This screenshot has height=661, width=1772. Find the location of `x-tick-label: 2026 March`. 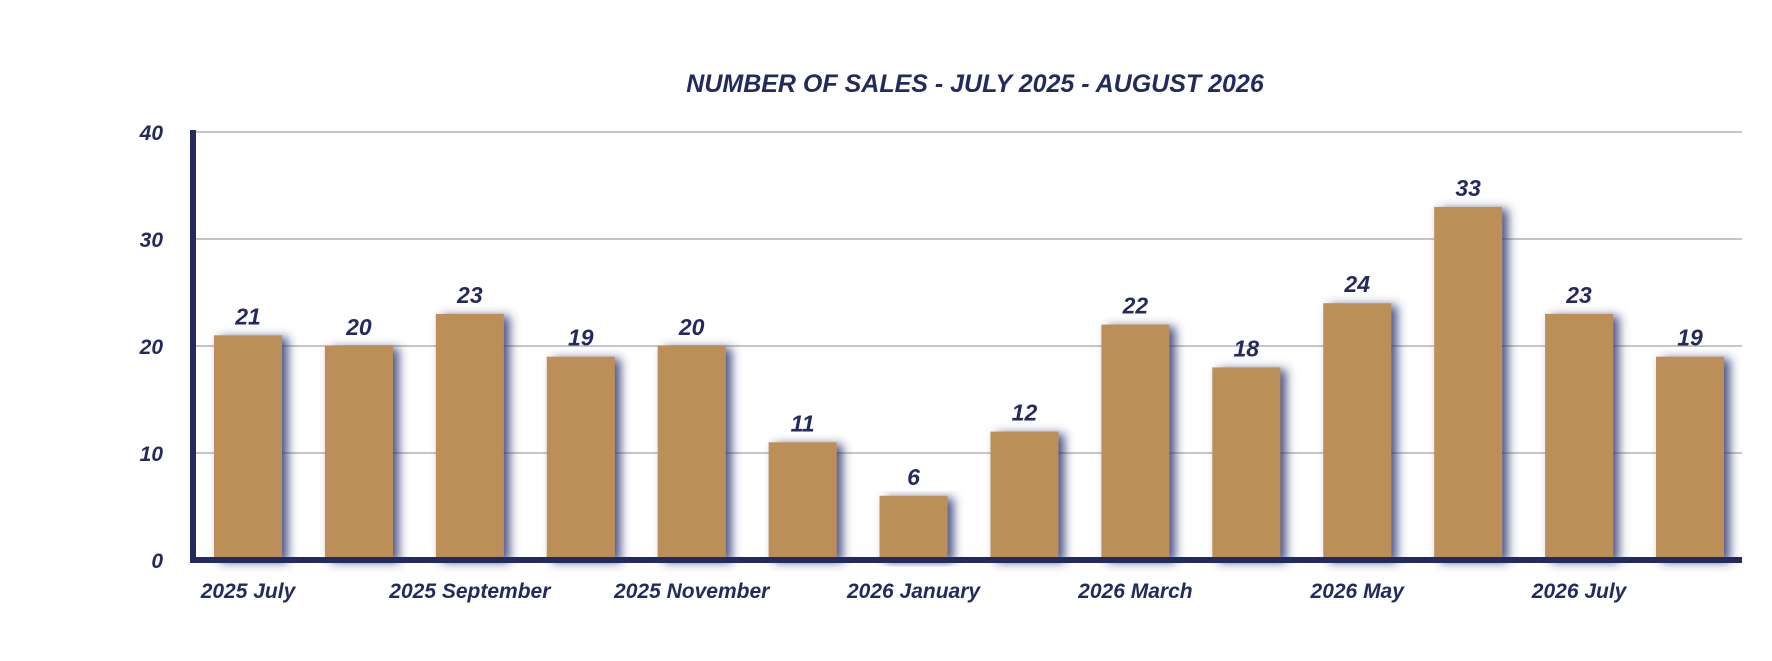

x-tick-label: 2026 March is located at coordinates (1134, 591).